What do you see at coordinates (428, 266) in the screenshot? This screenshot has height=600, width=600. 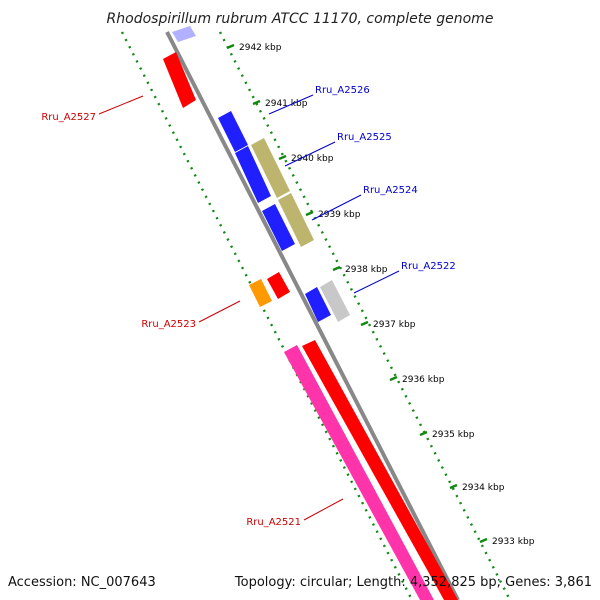 I see `gene-label: Rru_A2522` at bounding box center [428, 266].